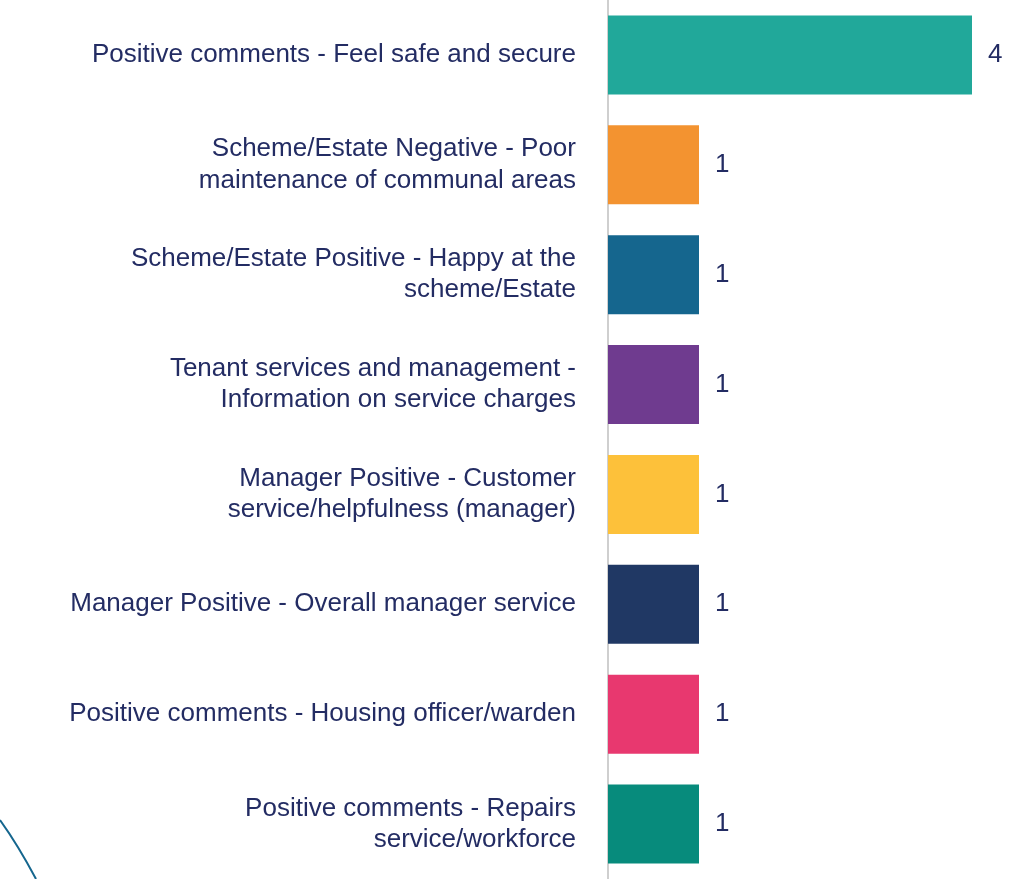 The width and height of the screenshot is (1010, 879). Describe the element at coordinates (372, 383) in the screenshot. I see `y-tick-label: Tenant services and management - Information on service charges` at that location.